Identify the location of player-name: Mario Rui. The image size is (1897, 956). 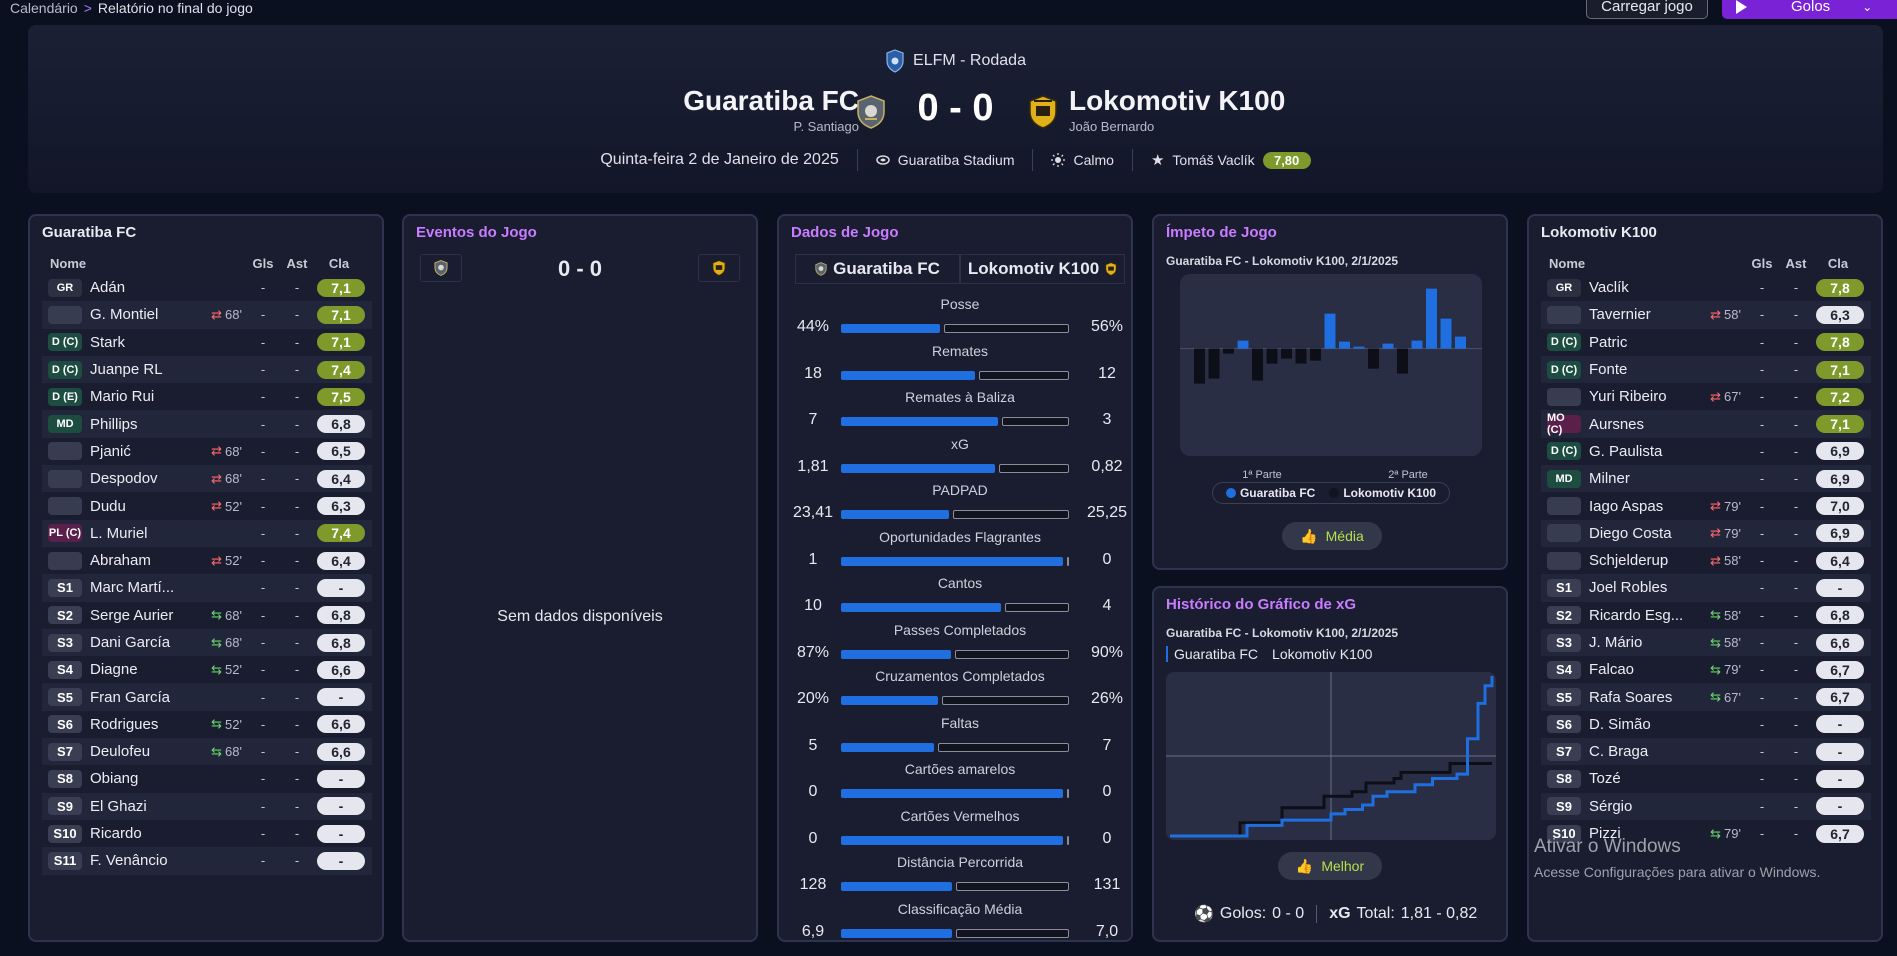
(122, 397).